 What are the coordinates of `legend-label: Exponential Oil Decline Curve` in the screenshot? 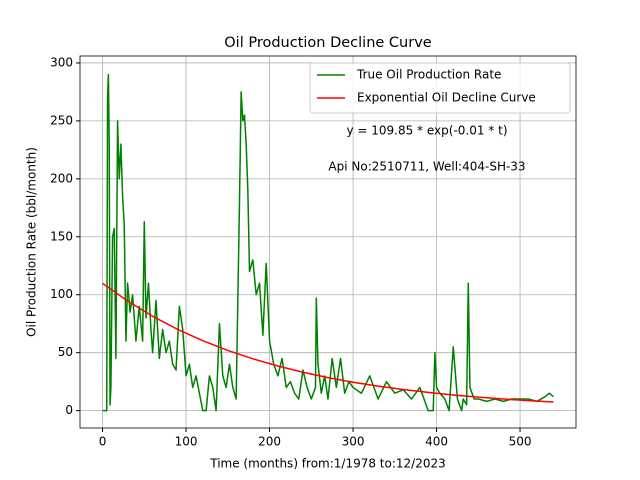 It's located at (446, 98).